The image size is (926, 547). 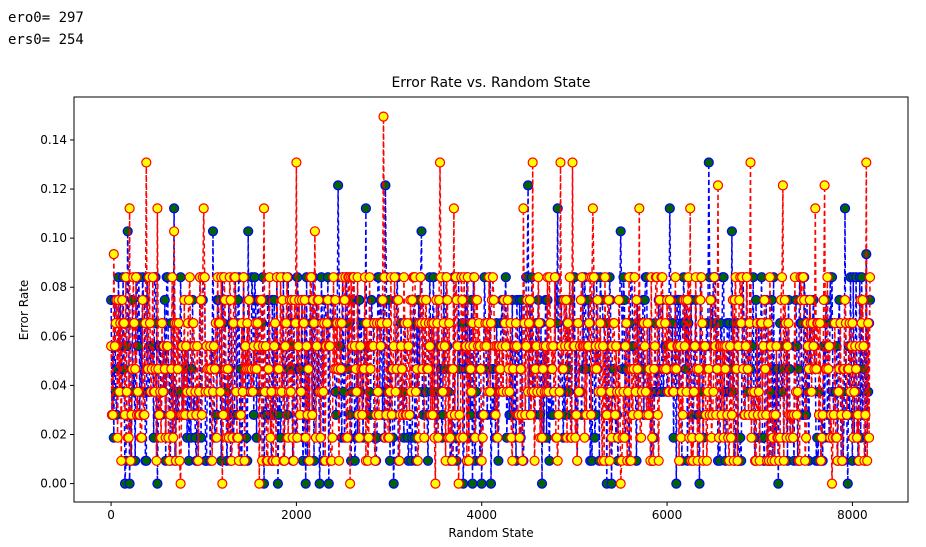 I want to click on x-tick-label: 8000, so click(x=852, y=515).